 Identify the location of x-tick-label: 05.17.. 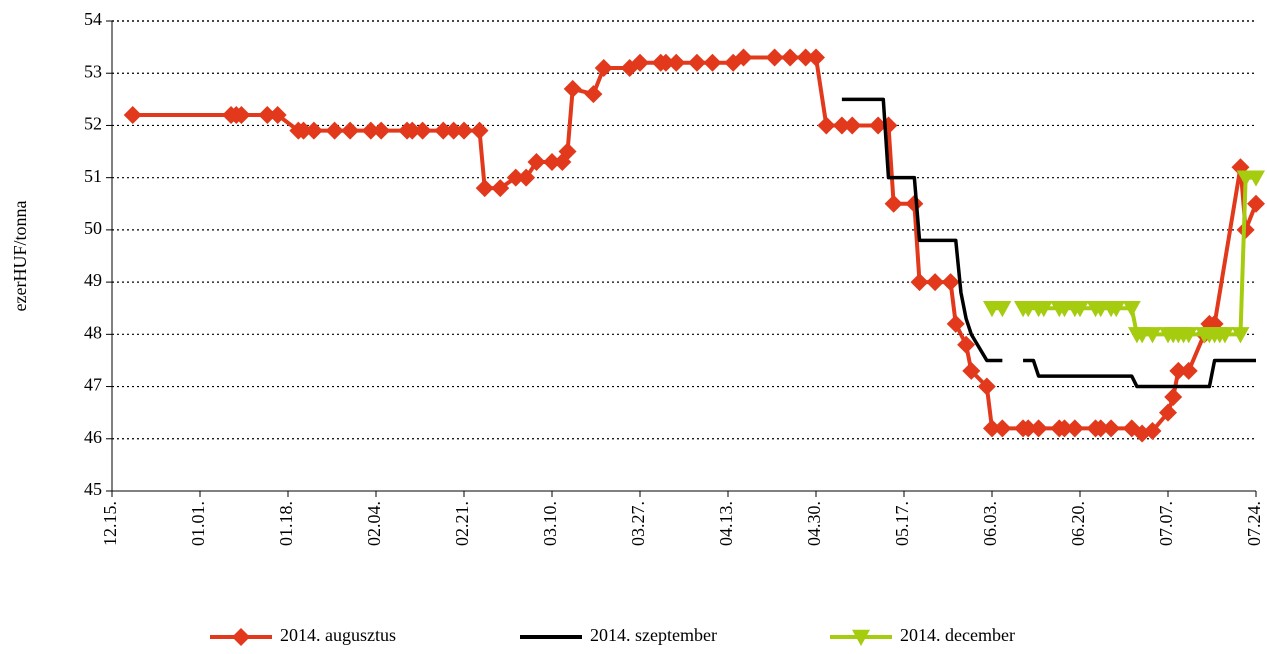
(902, 523).